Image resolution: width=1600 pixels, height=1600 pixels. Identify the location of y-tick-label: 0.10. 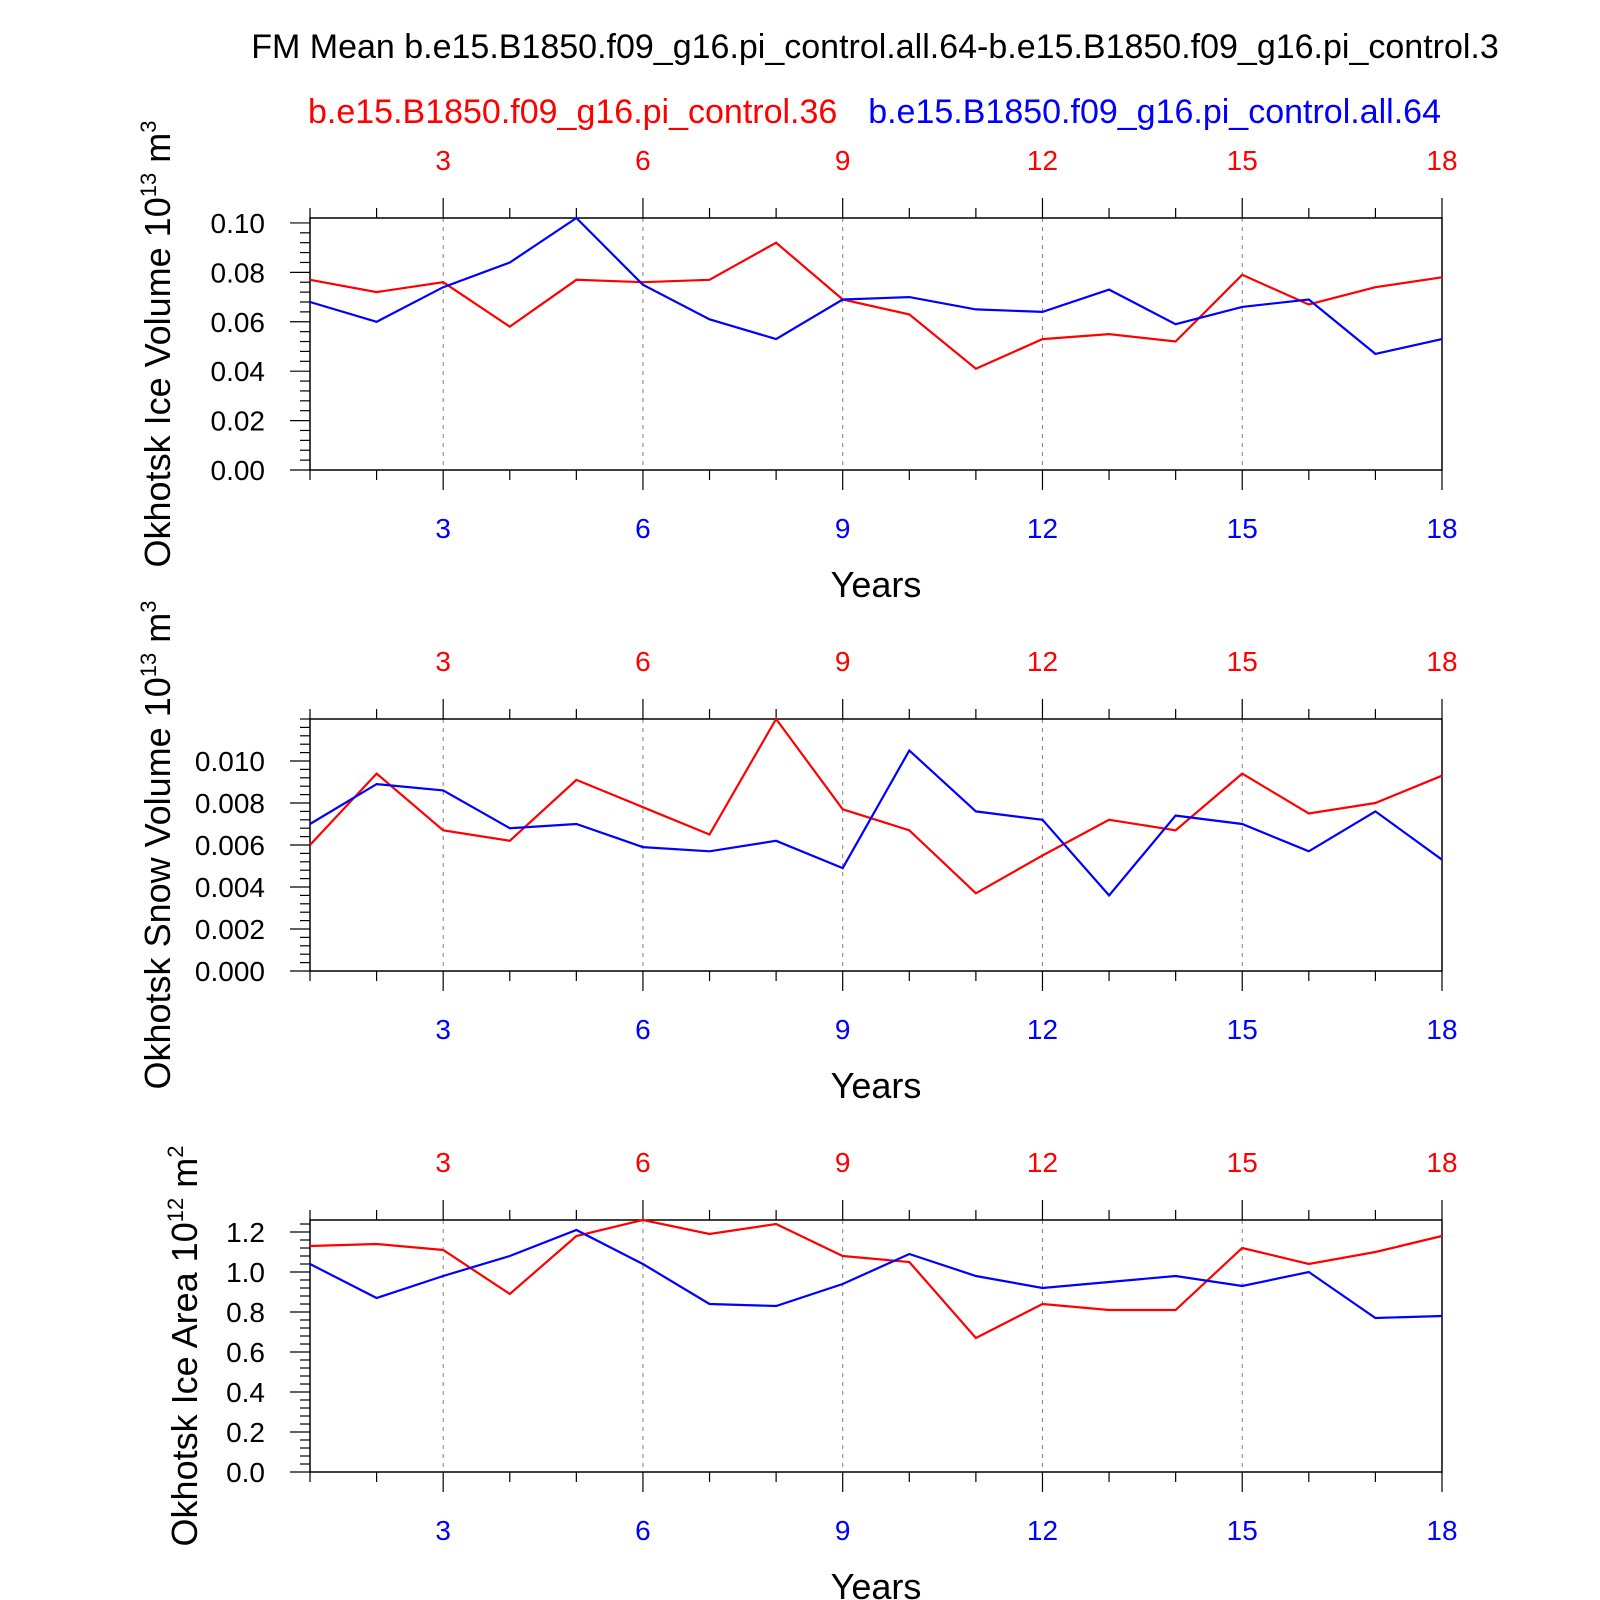
(238, 223).